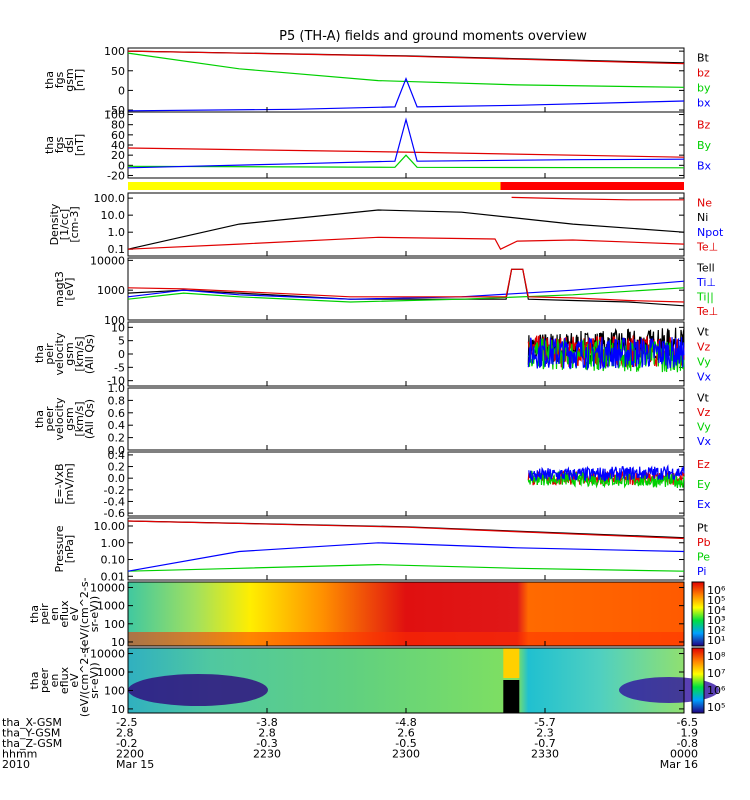 This screenshot has width=750, height=800. Describe the element at coordinates (703, 464) in the screenshot. I see `legend-entry: Ez` at that location.